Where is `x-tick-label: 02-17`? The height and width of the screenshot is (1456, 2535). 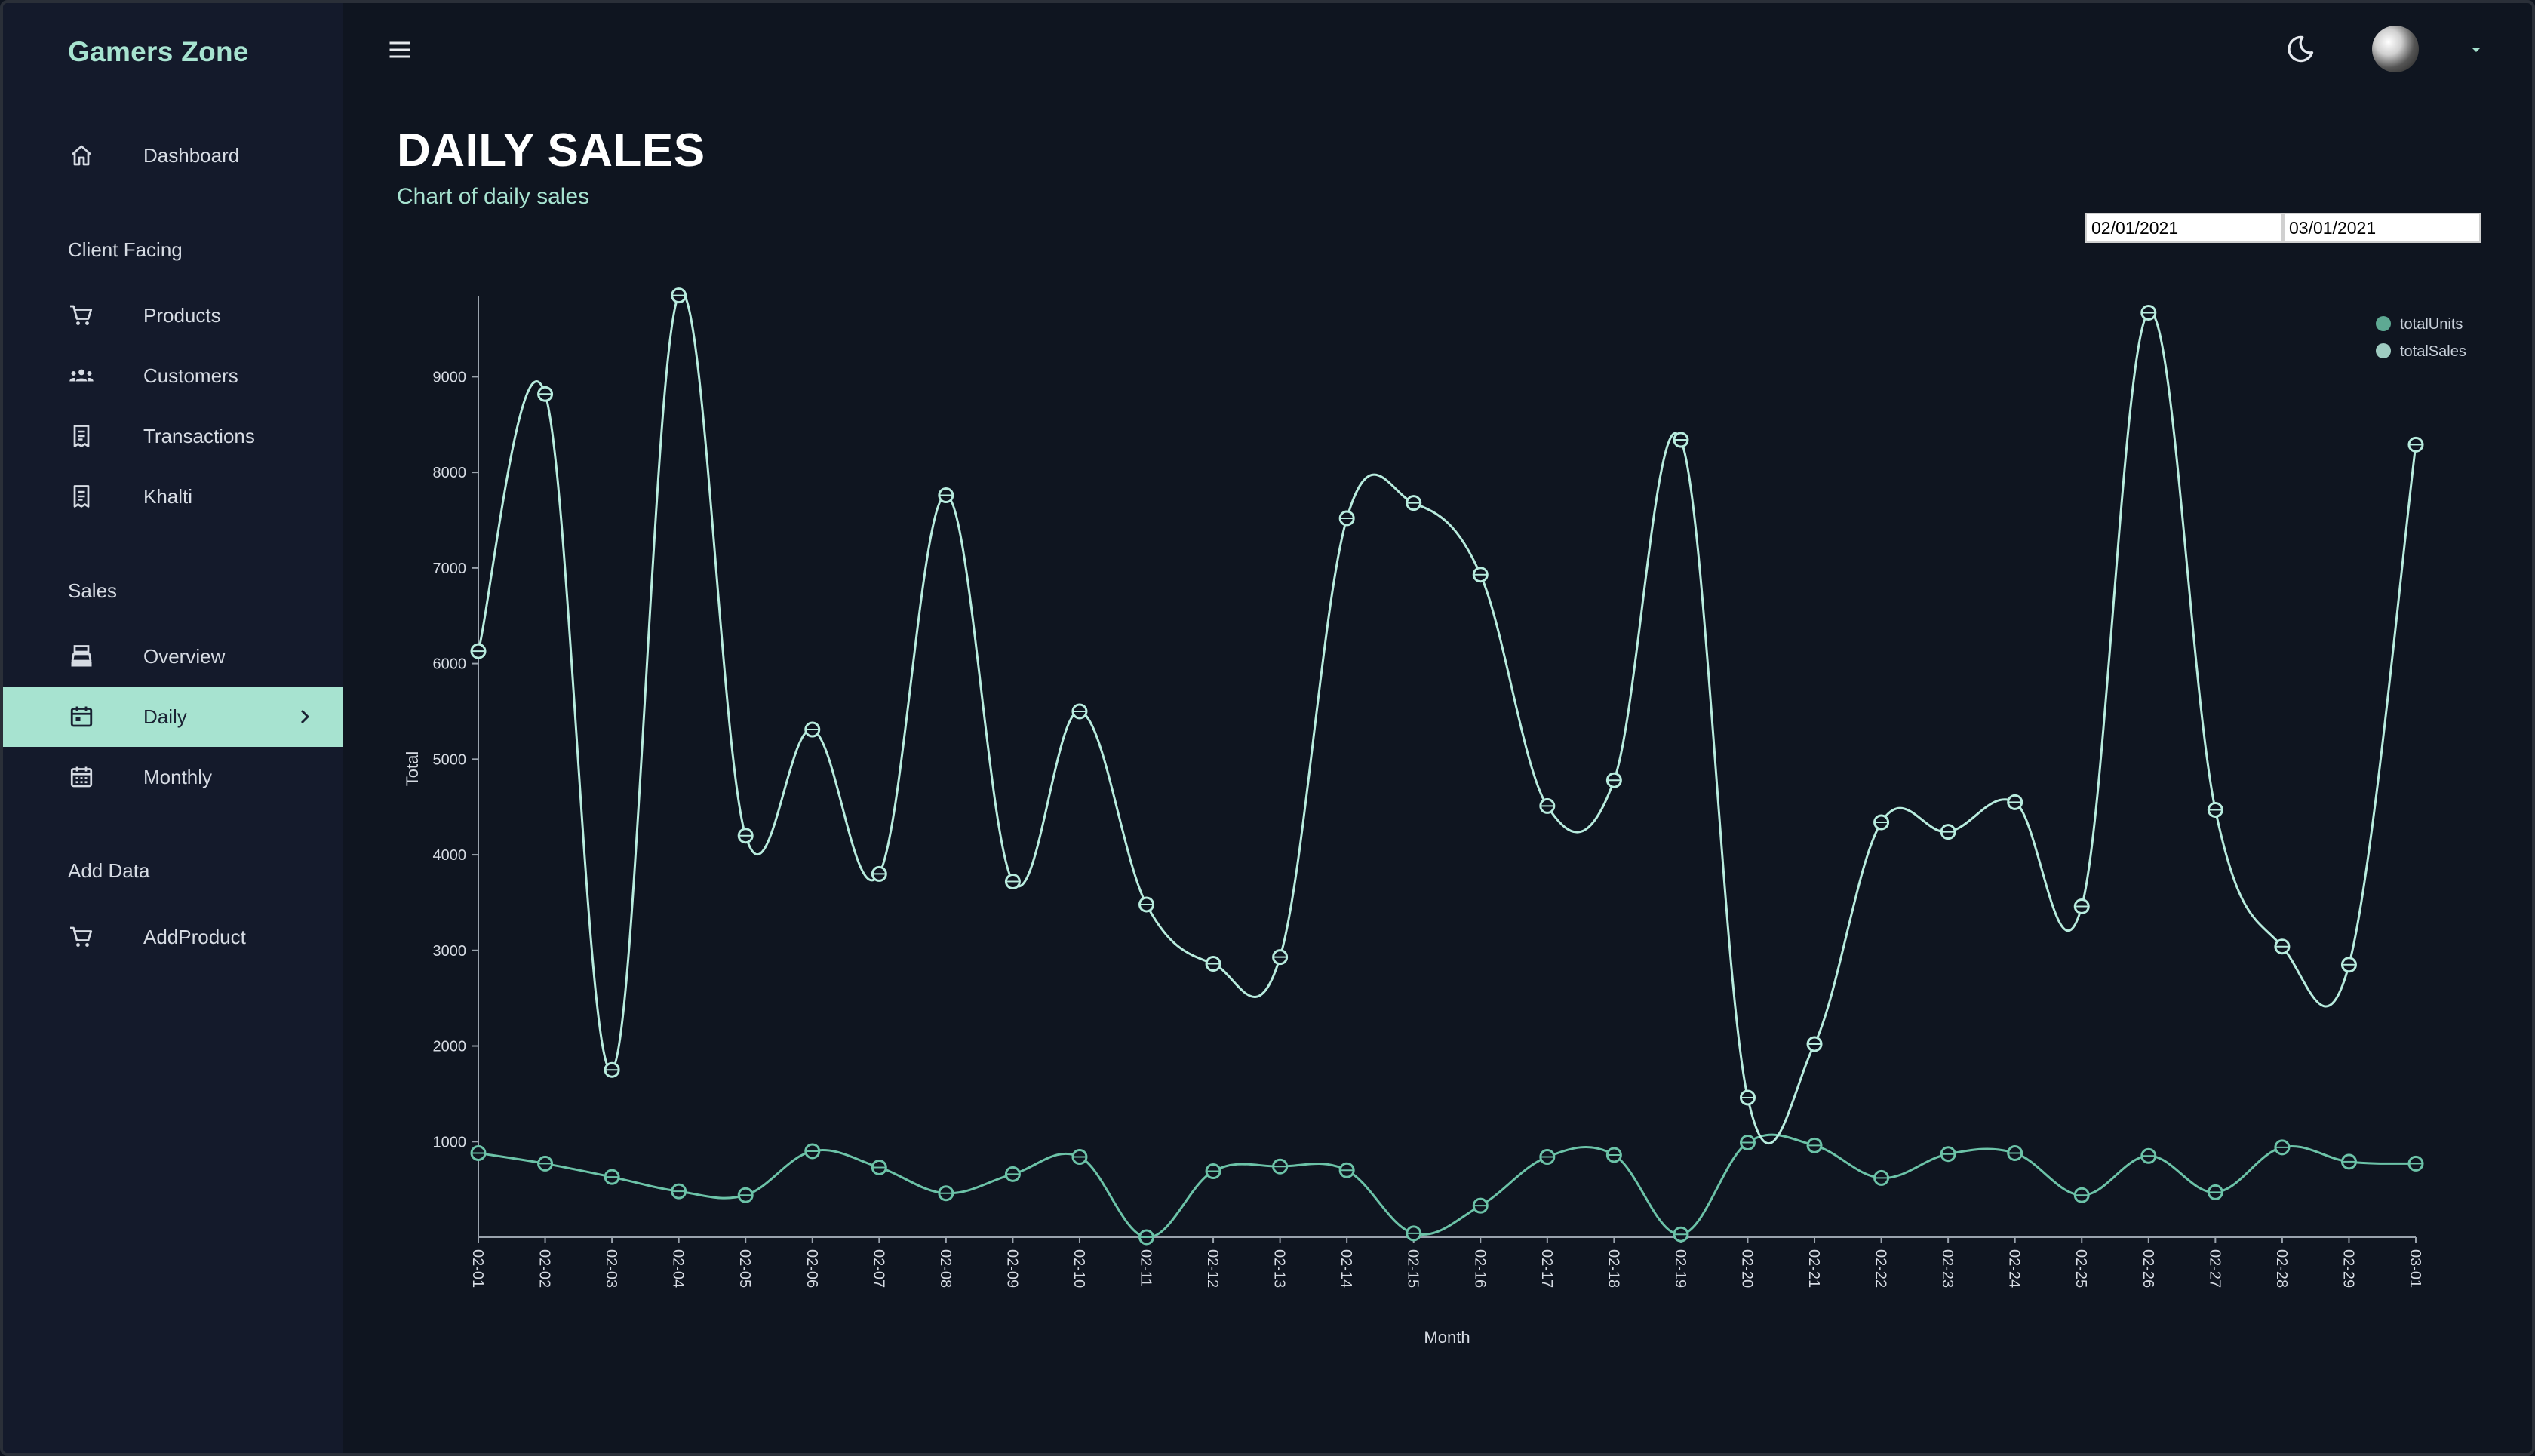 x-tick-label: 02-17 is located at coordinates (1547, 1268).